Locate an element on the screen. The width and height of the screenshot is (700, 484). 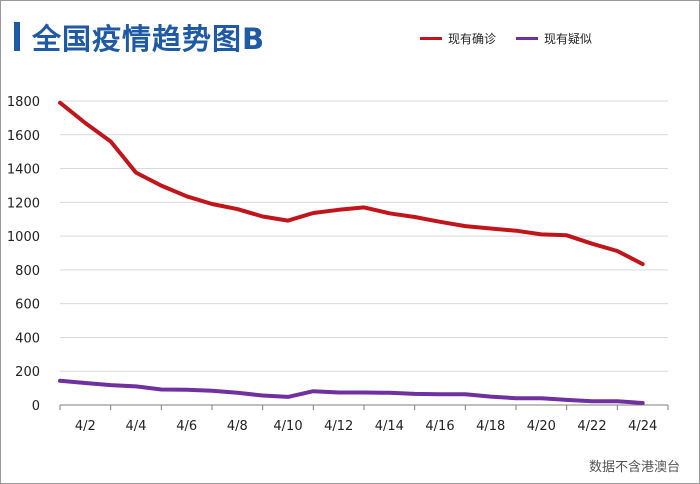
source-note: 数据不含港澳台 is located at coordinates (634, 467).